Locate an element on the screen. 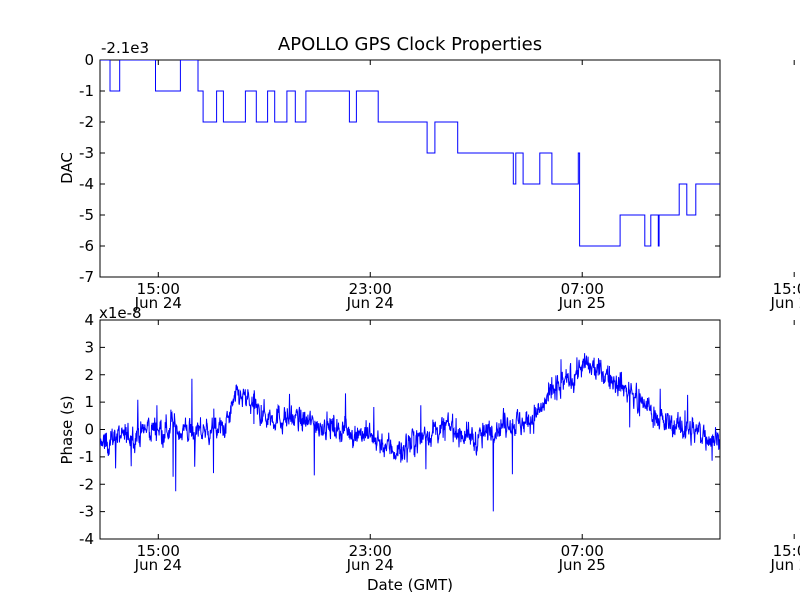  dac-y-tick-label: -1 is located at coordinates (86, 91).